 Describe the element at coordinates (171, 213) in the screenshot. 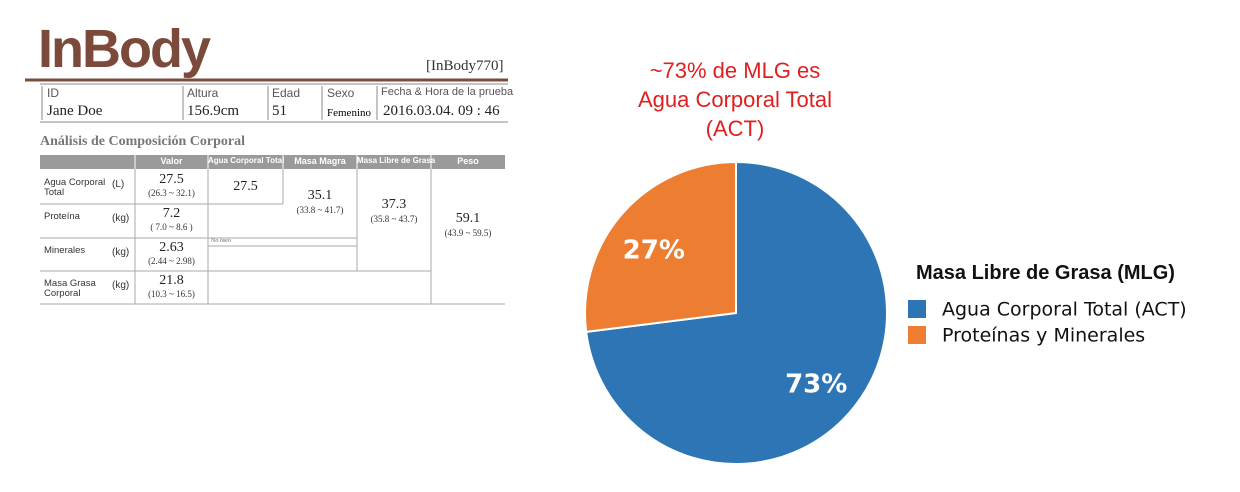

I see `row-value: 7.2` at that location.